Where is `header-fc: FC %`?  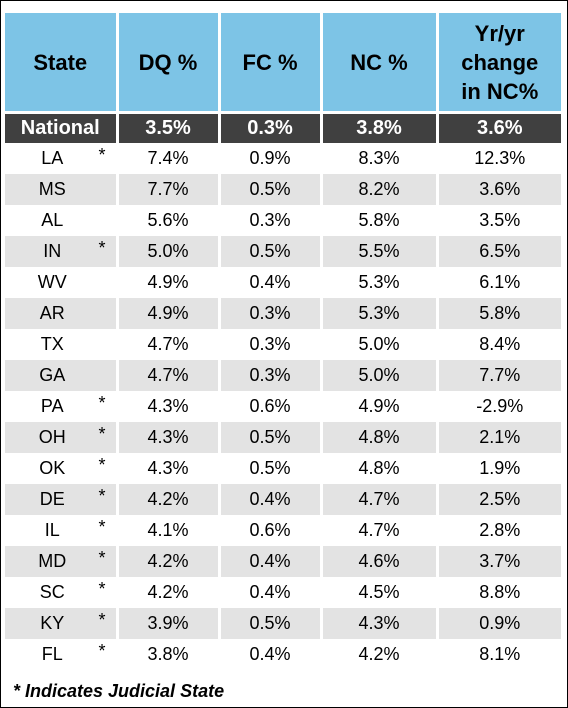 header-fc: FC % is located at coordinates (269, 63).